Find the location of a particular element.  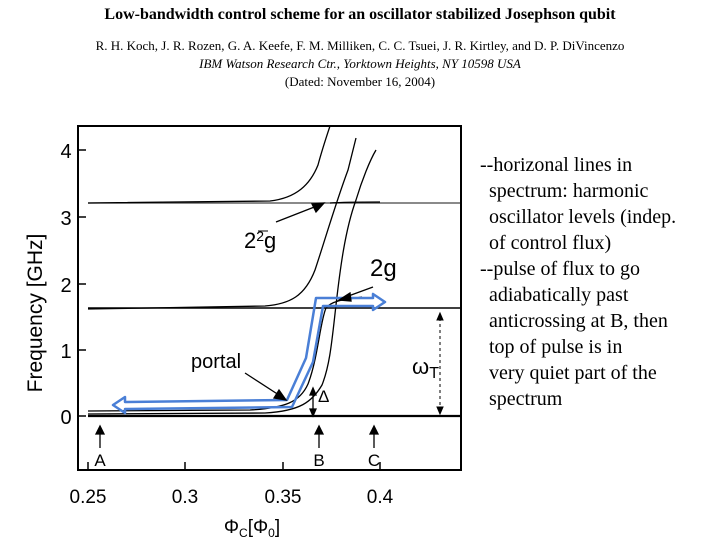

flux-pulse-arrow is located at coordinates (249, 353).